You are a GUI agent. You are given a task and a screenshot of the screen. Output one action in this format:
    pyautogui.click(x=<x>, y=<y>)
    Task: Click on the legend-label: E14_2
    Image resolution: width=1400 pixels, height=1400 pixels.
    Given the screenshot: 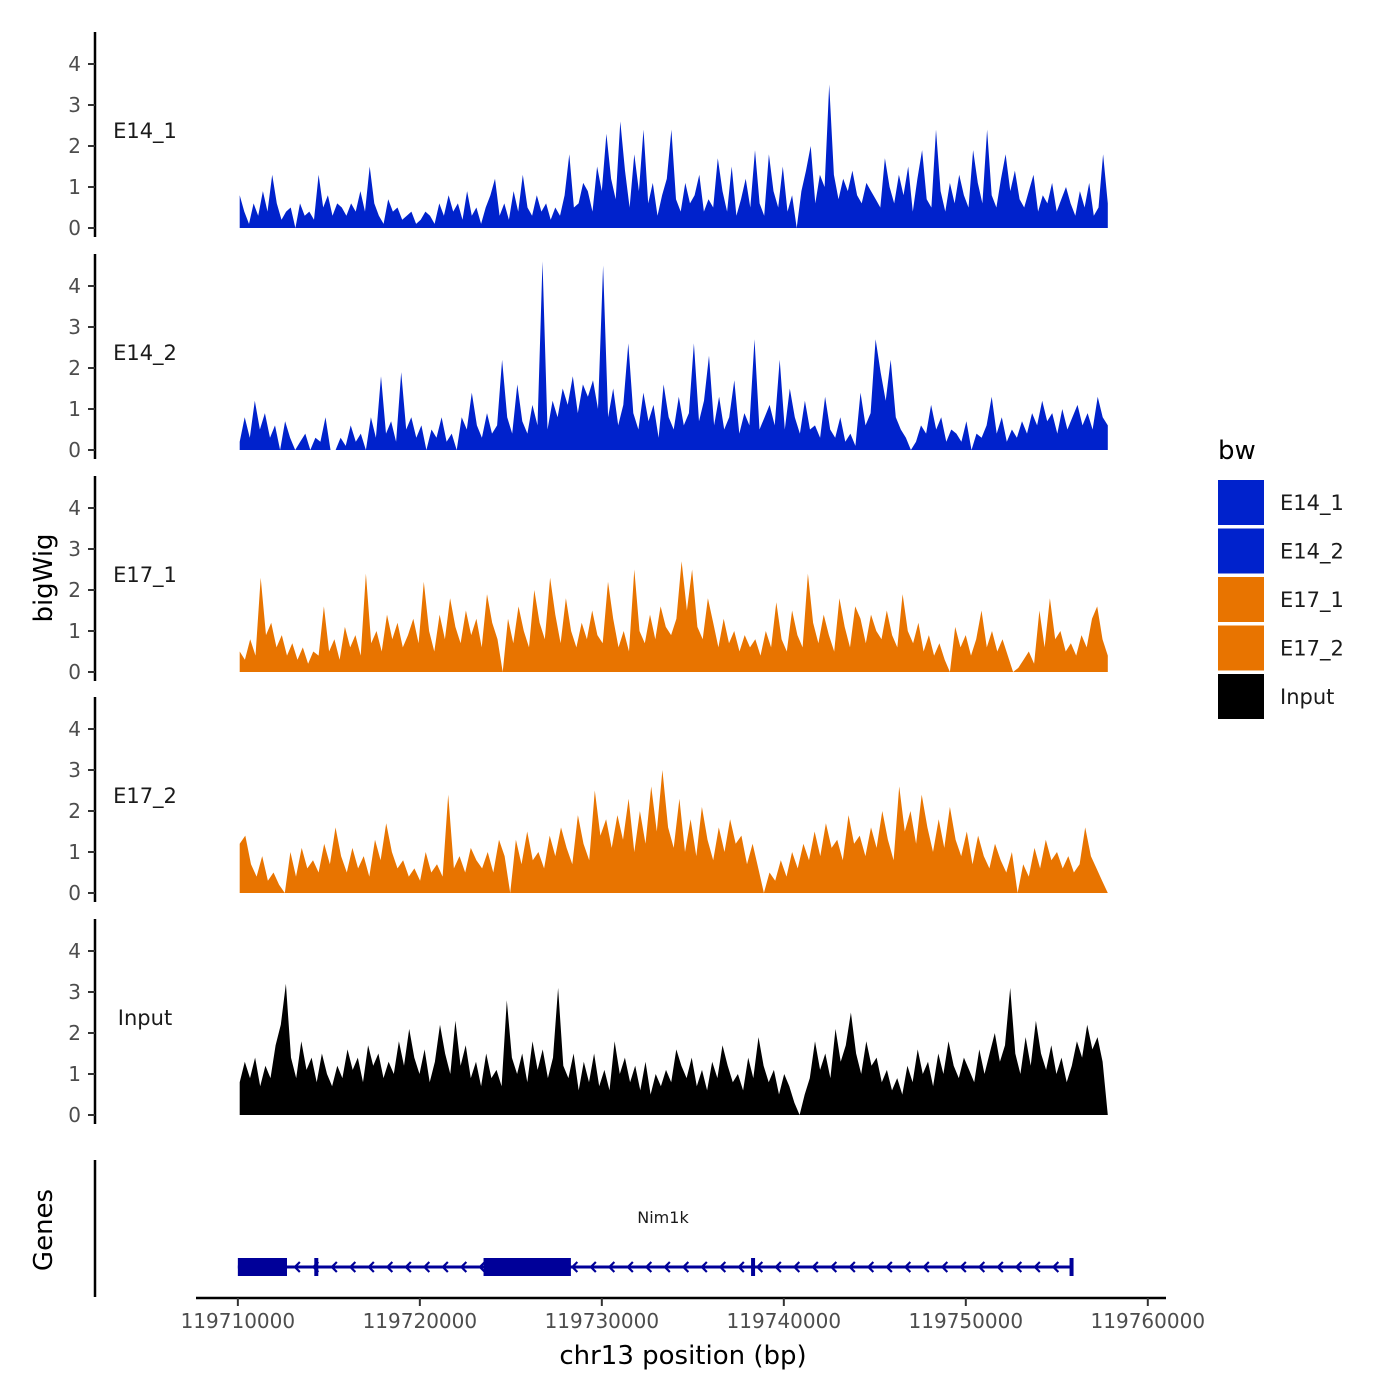 What is the action you would take?
    pyautogui.click(x=1312, y=552)
    